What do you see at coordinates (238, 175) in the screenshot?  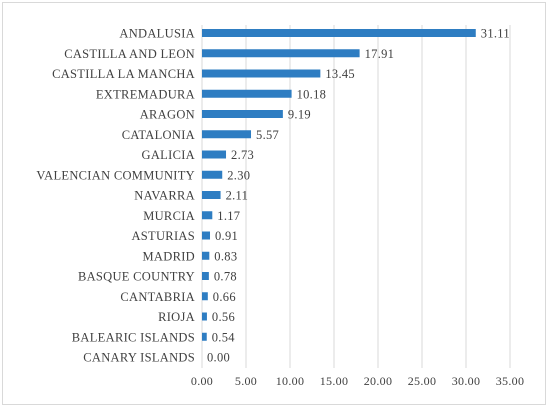 I see `value-label: 2.30` at bounding box center [238, 175].